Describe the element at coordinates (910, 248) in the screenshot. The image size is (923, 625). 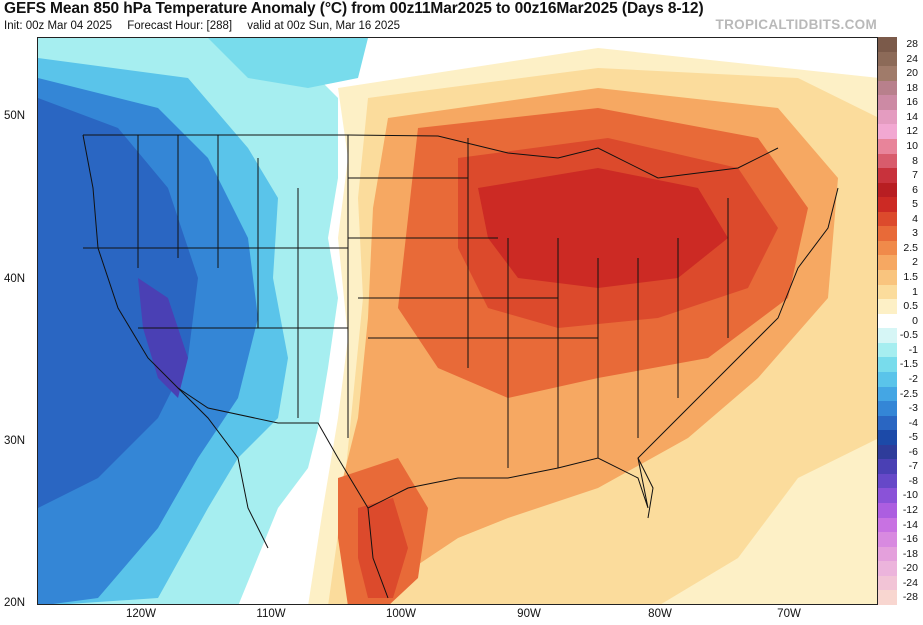
I see `legend-label: 2.5` at that location.